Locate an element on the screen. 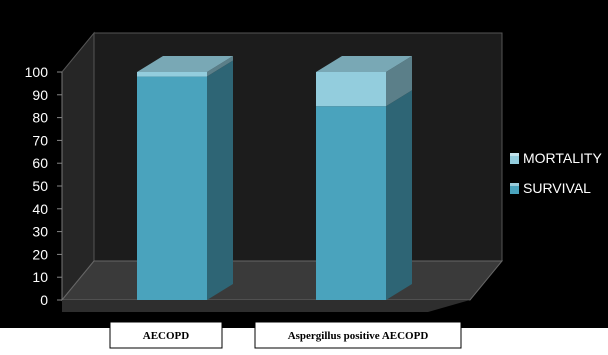 This screenshot has width=608, height=355. y-tick-label: 100 is located at coordinates (37, 72).